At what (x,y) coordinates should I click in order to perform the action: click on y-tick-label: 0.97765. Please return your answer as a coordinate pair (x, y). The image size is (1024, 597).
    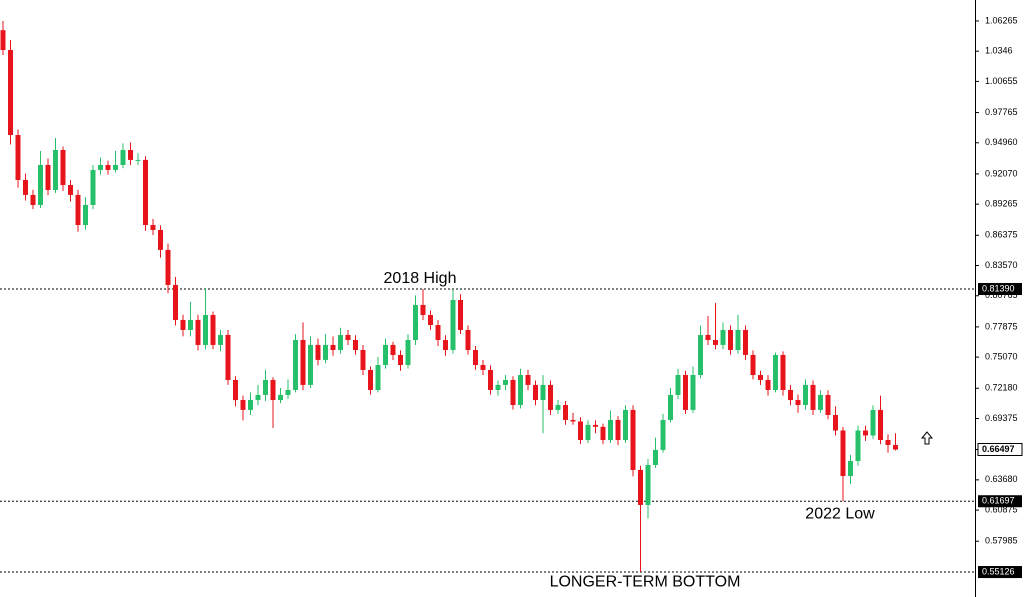
    Looking at the image, I should click on (1001, 112).